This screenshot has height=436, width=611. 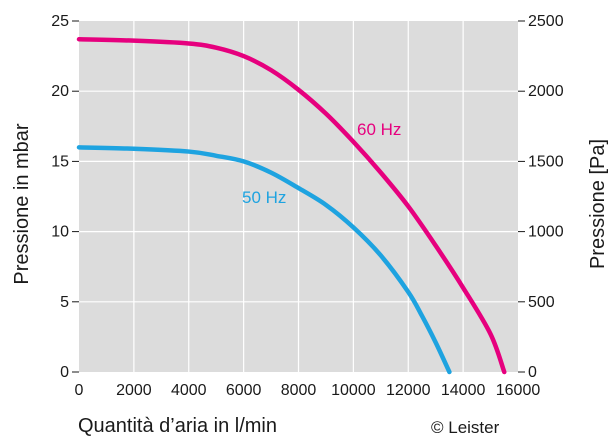 What do you see at coordinates (518, 390) in the screenshot?
I see `x-tick-label: 16000` at bounding box center [518, 390].